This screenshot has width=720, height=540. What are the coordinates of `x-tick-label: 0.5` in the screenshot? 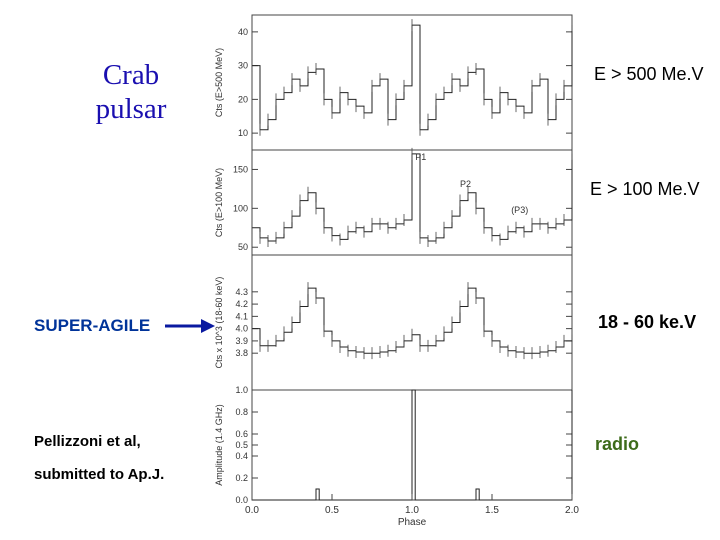 It's located at (332, 510).